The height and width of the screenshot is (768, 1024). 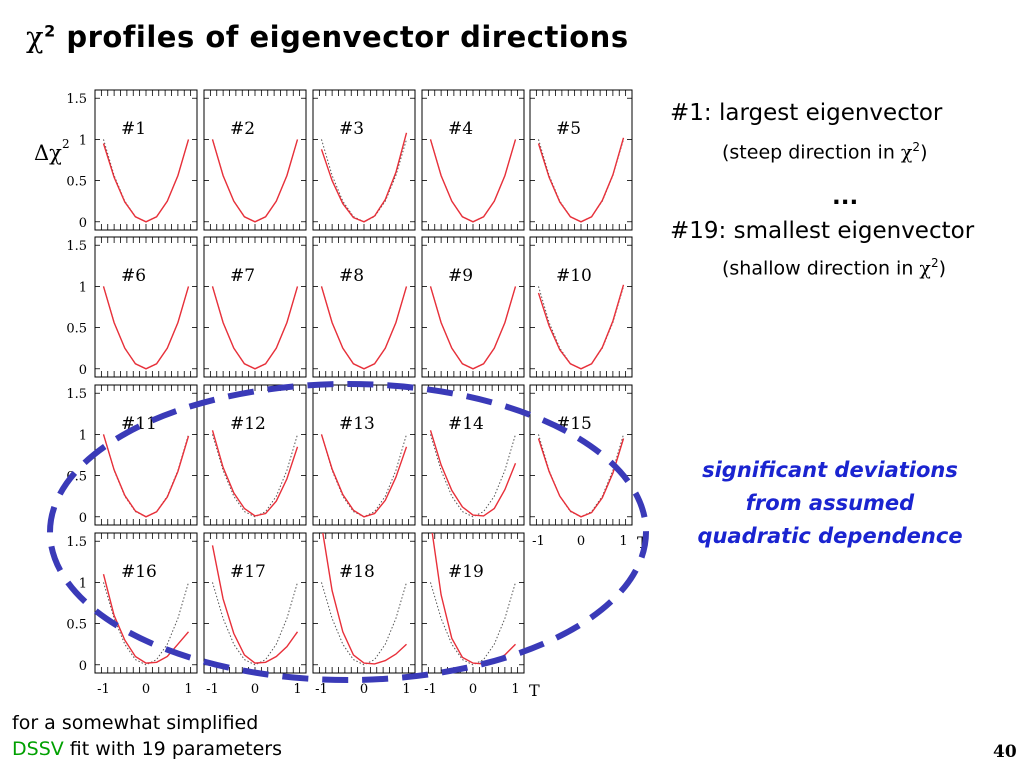 What do you see at coordinates (466, 572) in the screenshot?
I see `panel-label: #19` at bounding box center [466, 572].